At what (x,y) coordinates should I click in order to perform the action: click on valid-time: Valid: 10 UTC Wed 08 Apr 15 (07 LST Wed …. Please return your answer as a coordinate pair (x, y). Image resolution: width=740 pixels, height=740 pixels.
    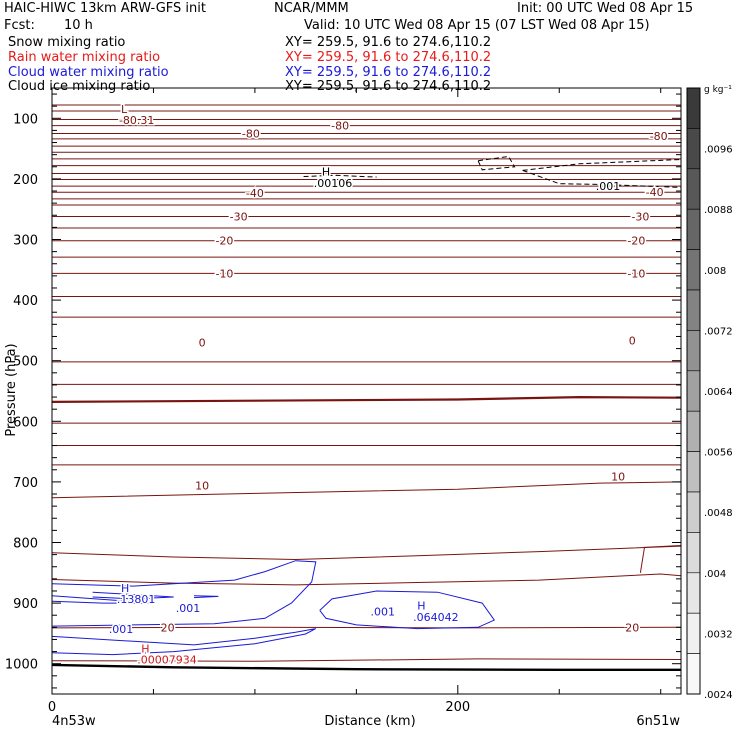
    Looking at the image, I should click on (477, 25).